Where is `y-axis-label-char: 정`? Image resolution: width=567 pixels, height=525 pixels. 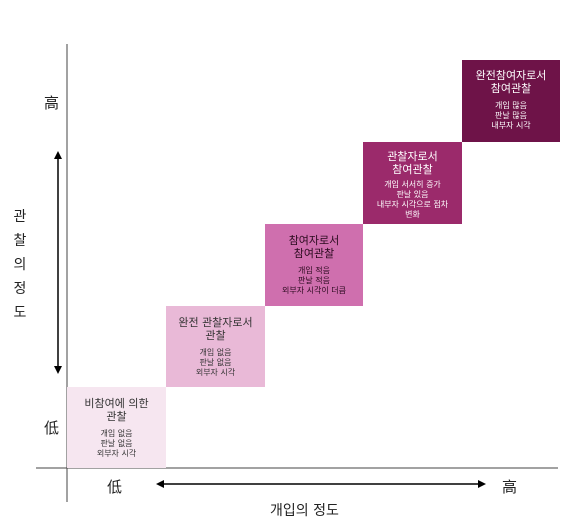
y-axis-label-char: 정 is located at coordinates (20, 289).